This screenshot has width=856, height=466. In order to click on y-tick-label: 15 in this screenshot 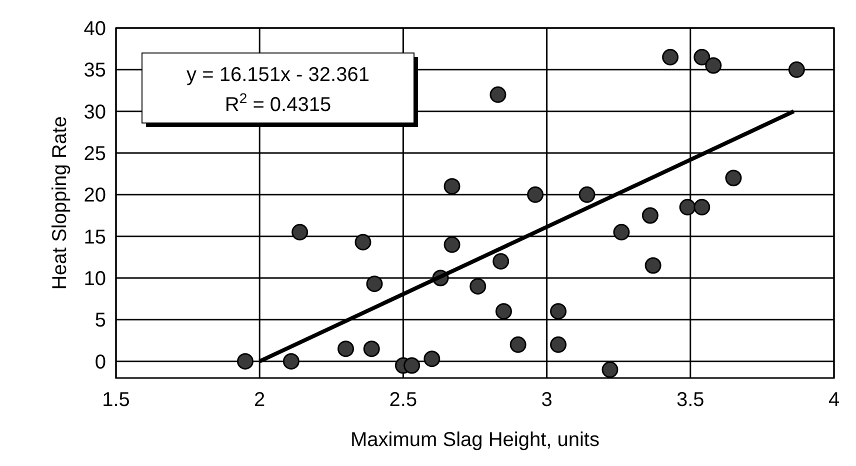, I will do `click(95, 237)`.